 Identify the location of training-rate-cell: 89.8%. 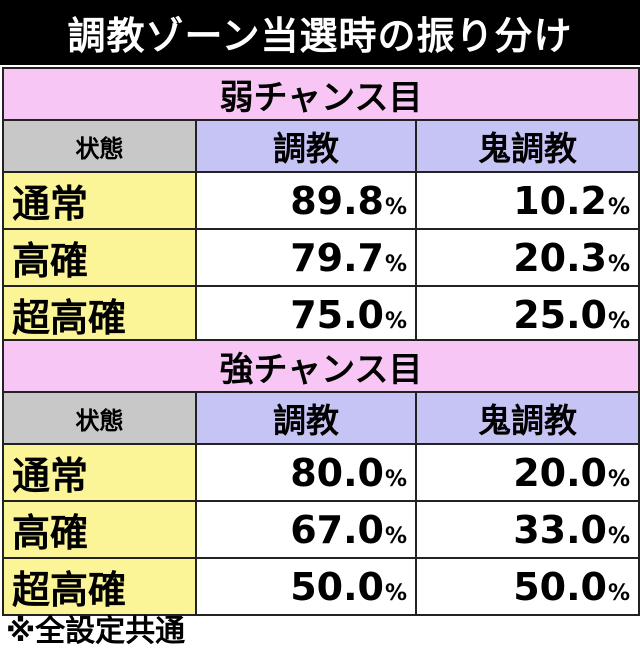
(306, 200).